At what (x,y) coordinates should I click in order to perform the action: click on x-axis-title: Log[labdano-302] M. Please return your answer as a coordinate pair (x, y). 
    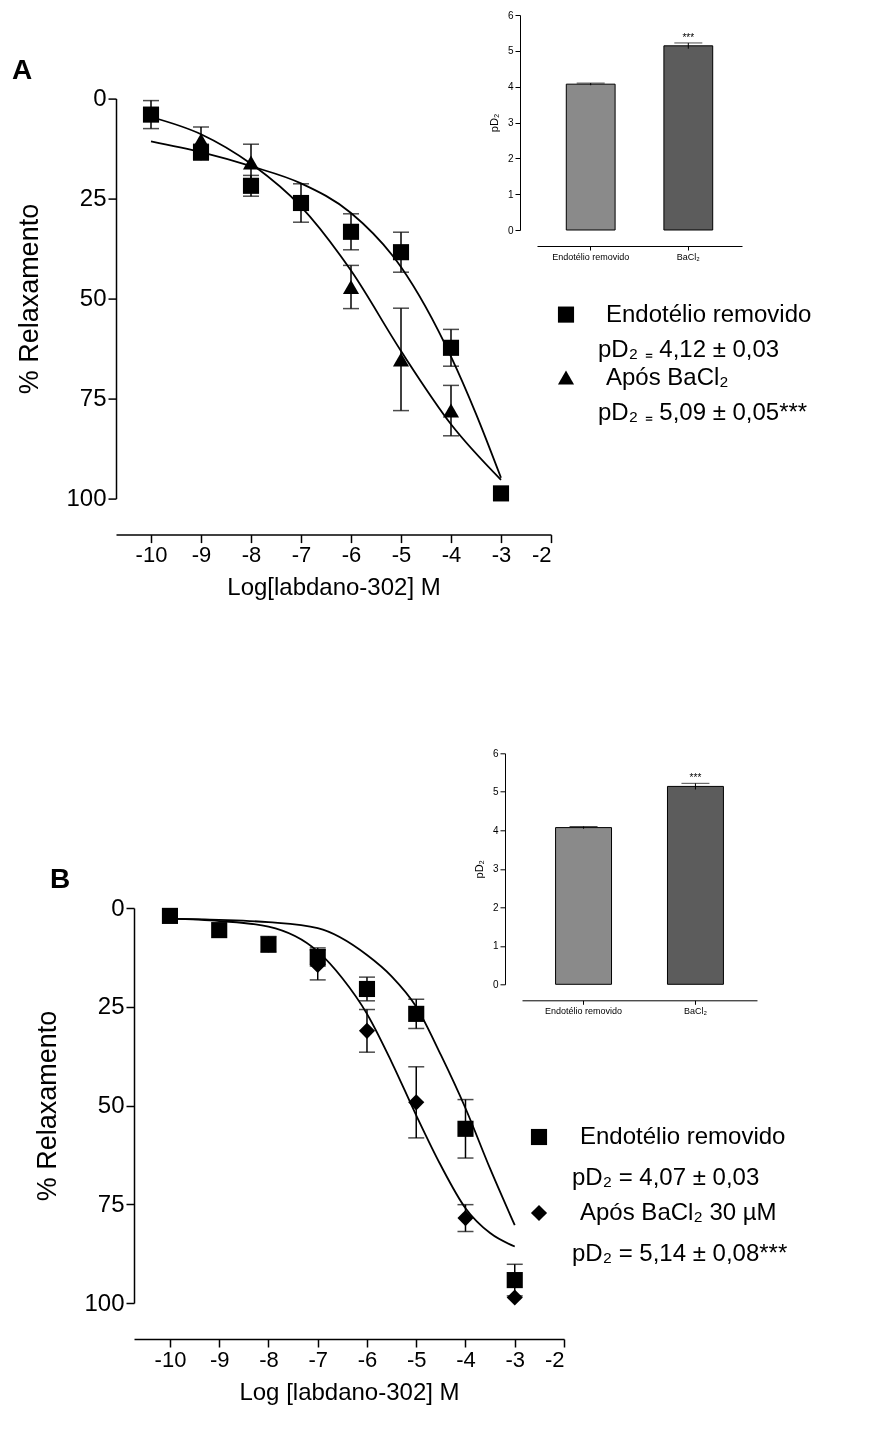
    Looking at the image, I should click on (334, 587).